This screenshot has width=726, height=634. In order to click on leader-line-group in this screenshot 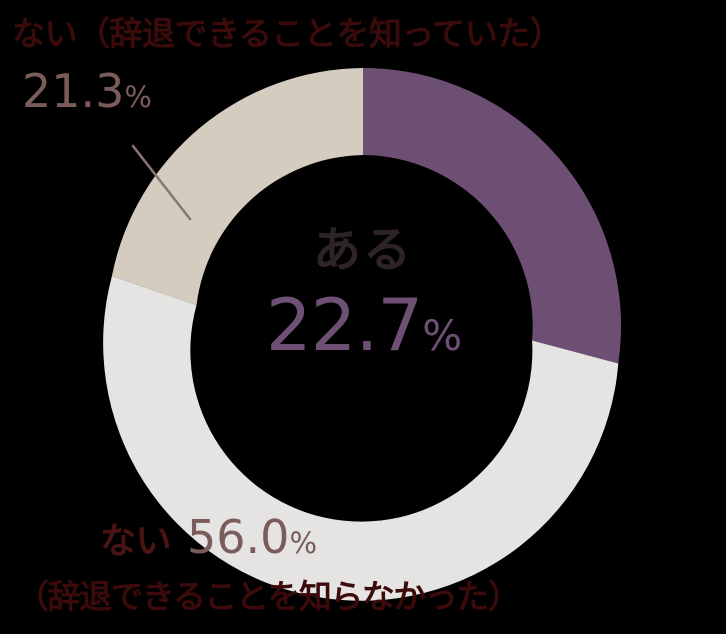, I will do `click(161, 182)`.